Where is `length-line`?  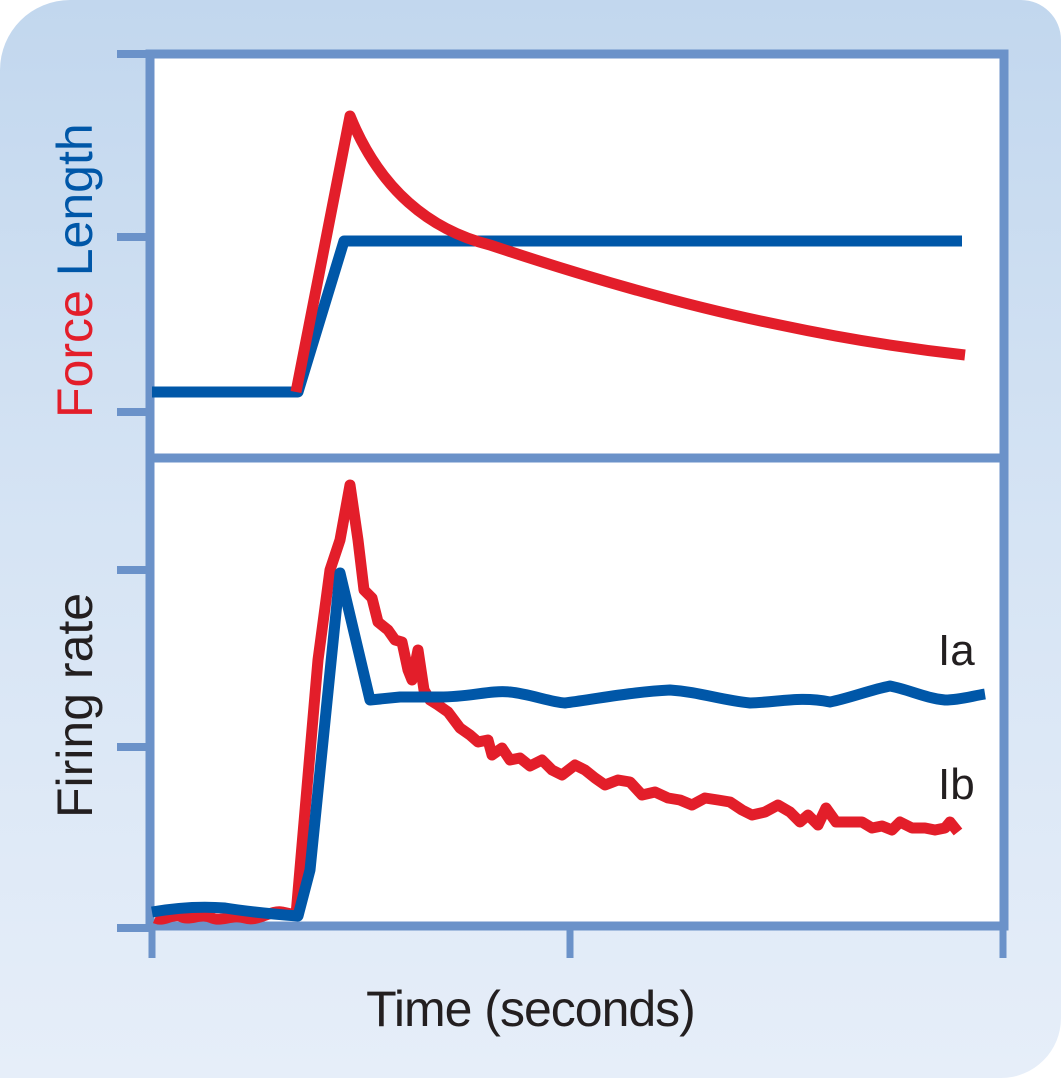 length-line is located at coordinates (557, 316).